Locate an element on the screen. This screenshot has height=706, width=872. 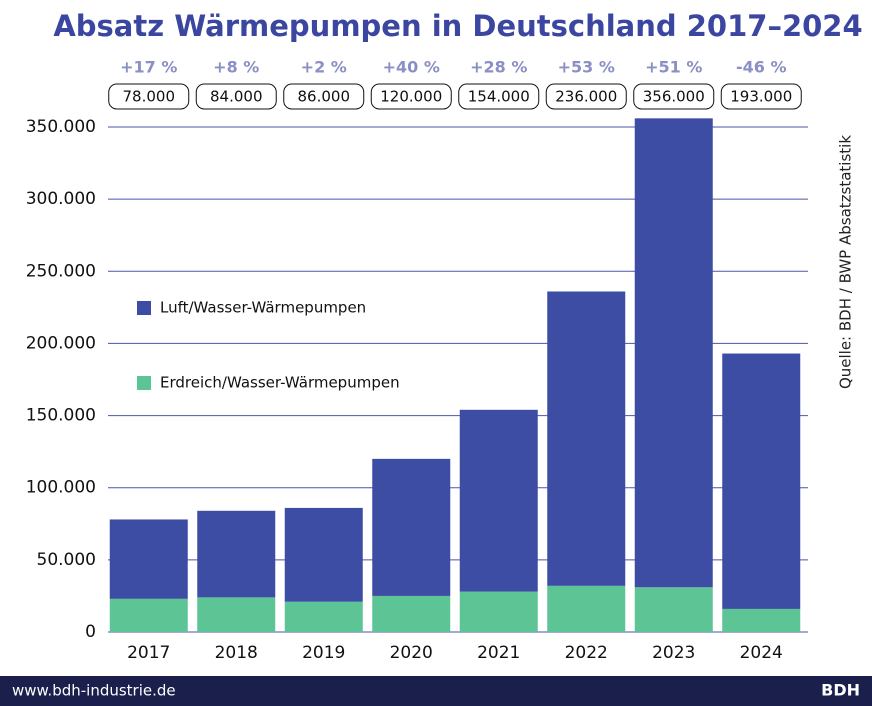
y-tick-label: 200.000 is located at coordinates (61, 343).